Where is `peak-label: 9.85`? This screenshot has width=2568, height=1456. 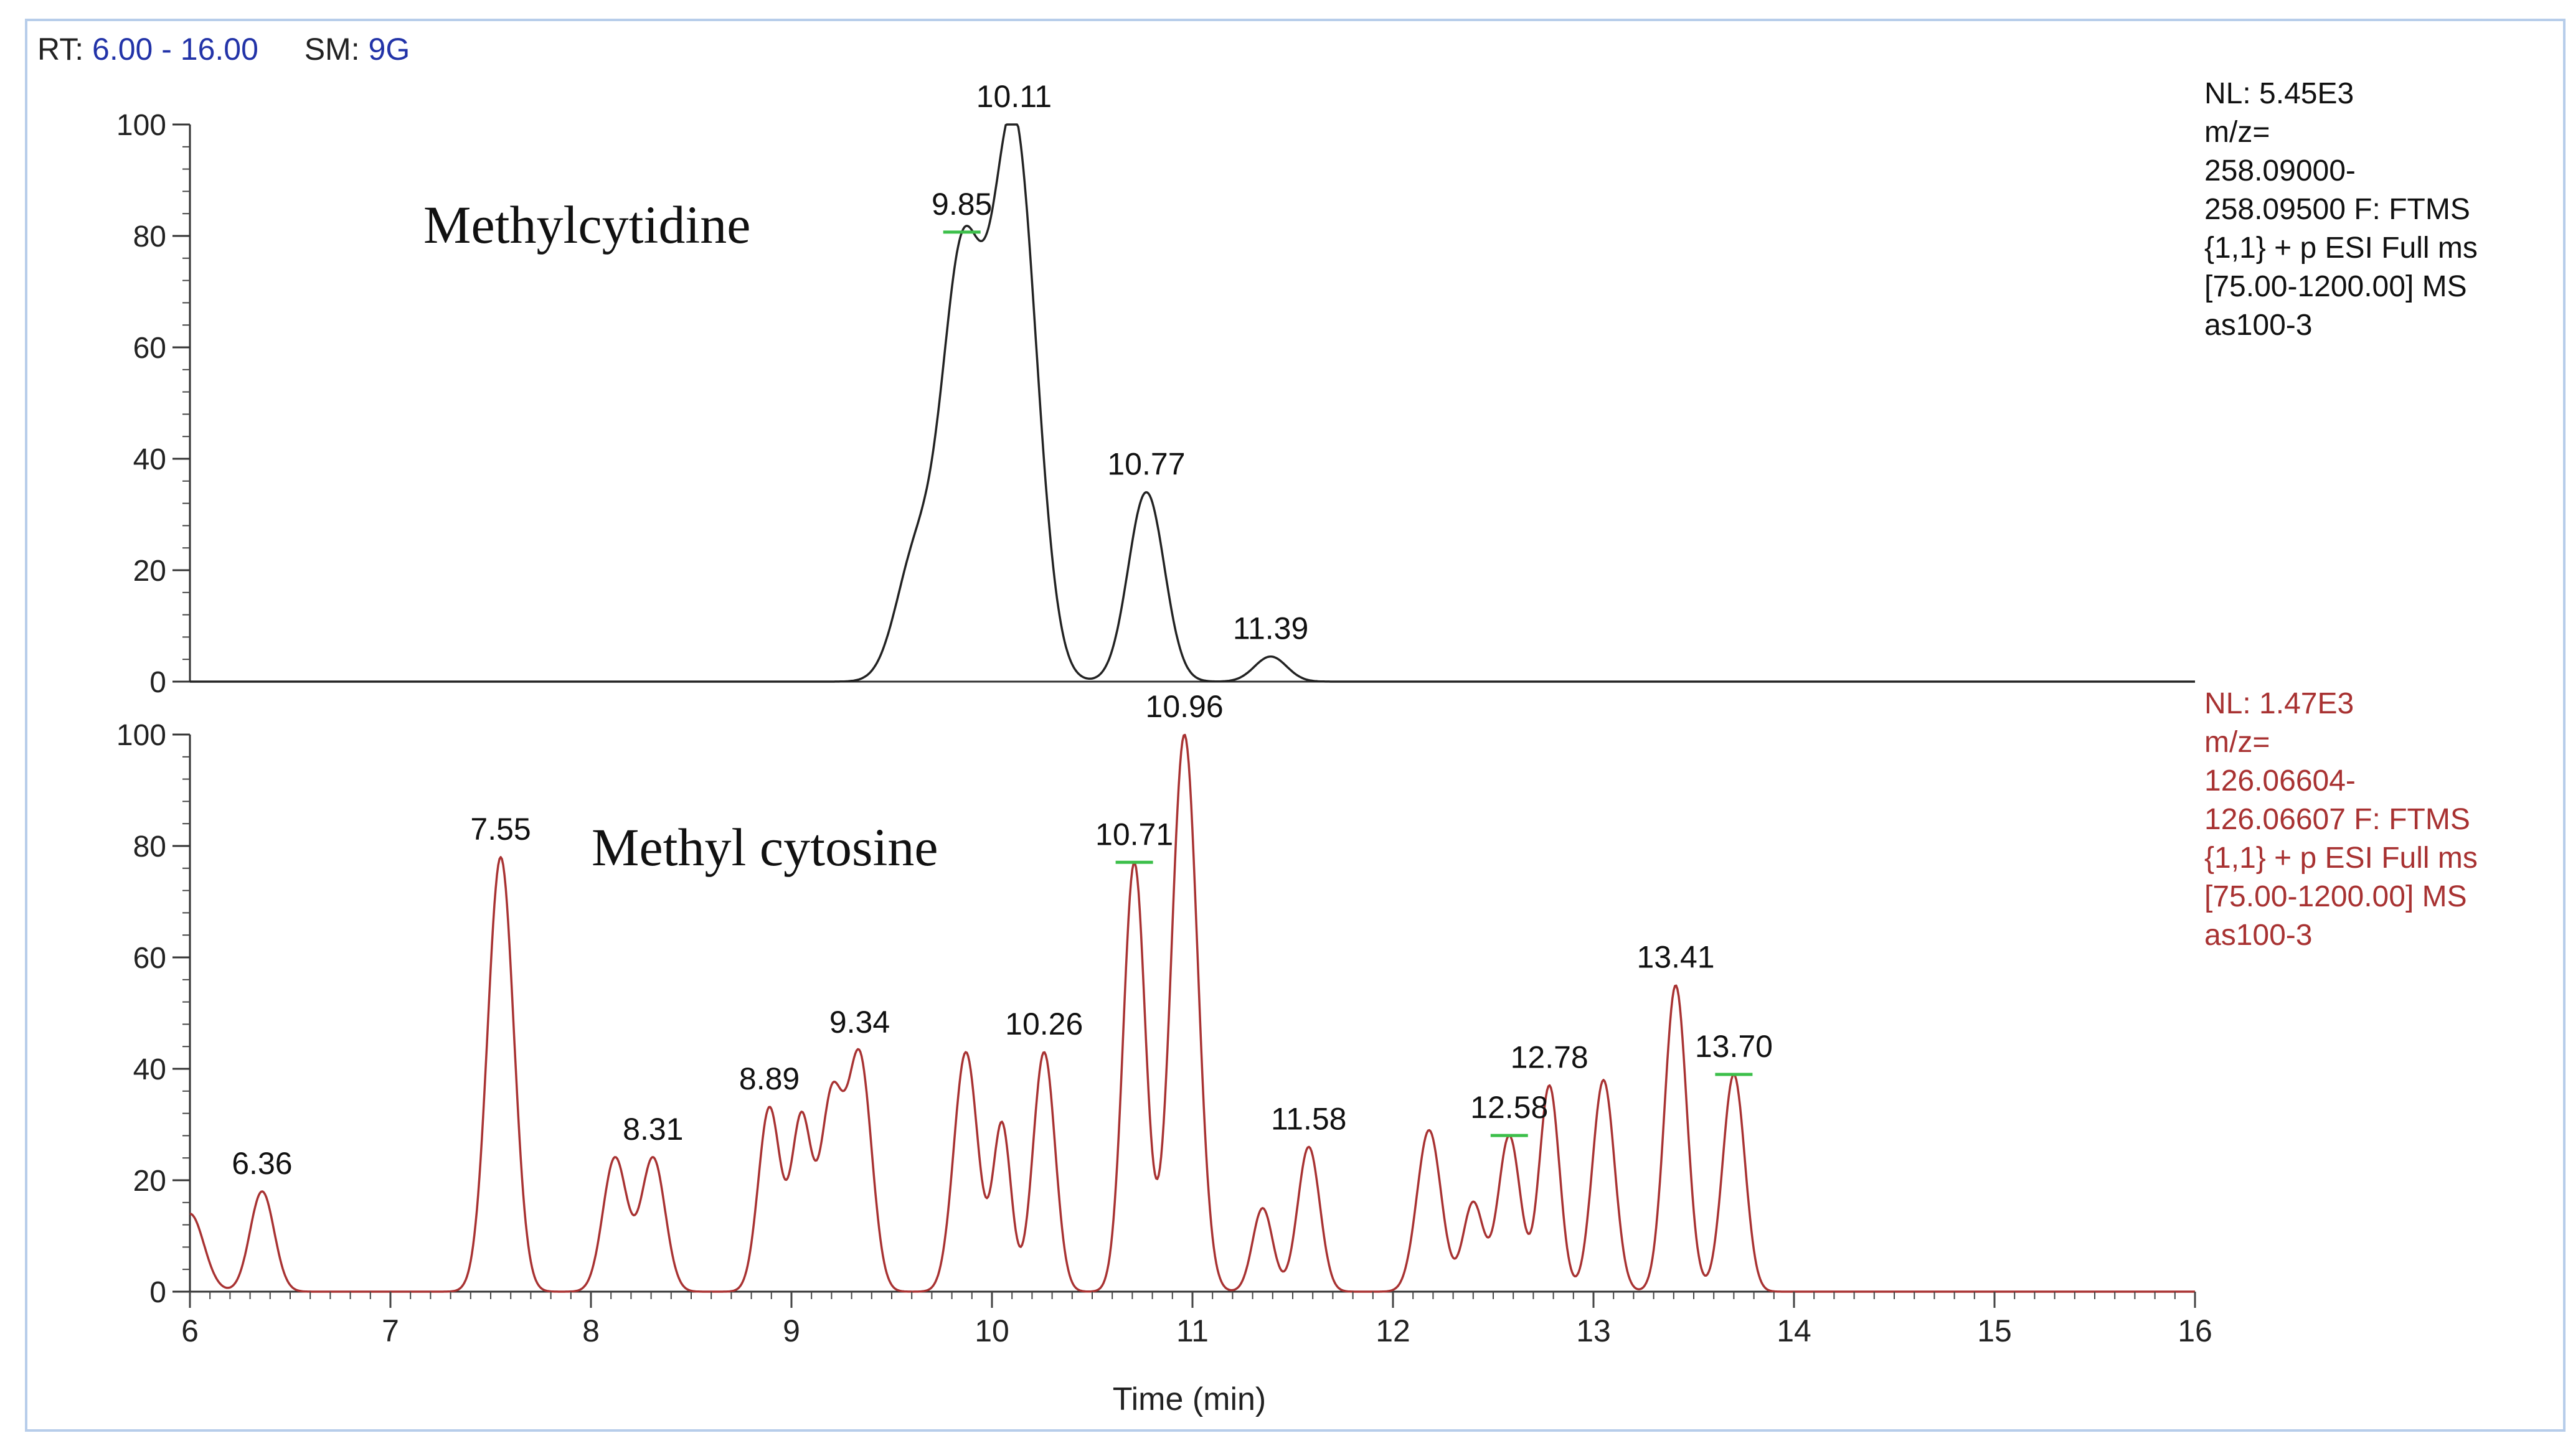
peak-label: 9.85 is located at coordinates (962, 204).